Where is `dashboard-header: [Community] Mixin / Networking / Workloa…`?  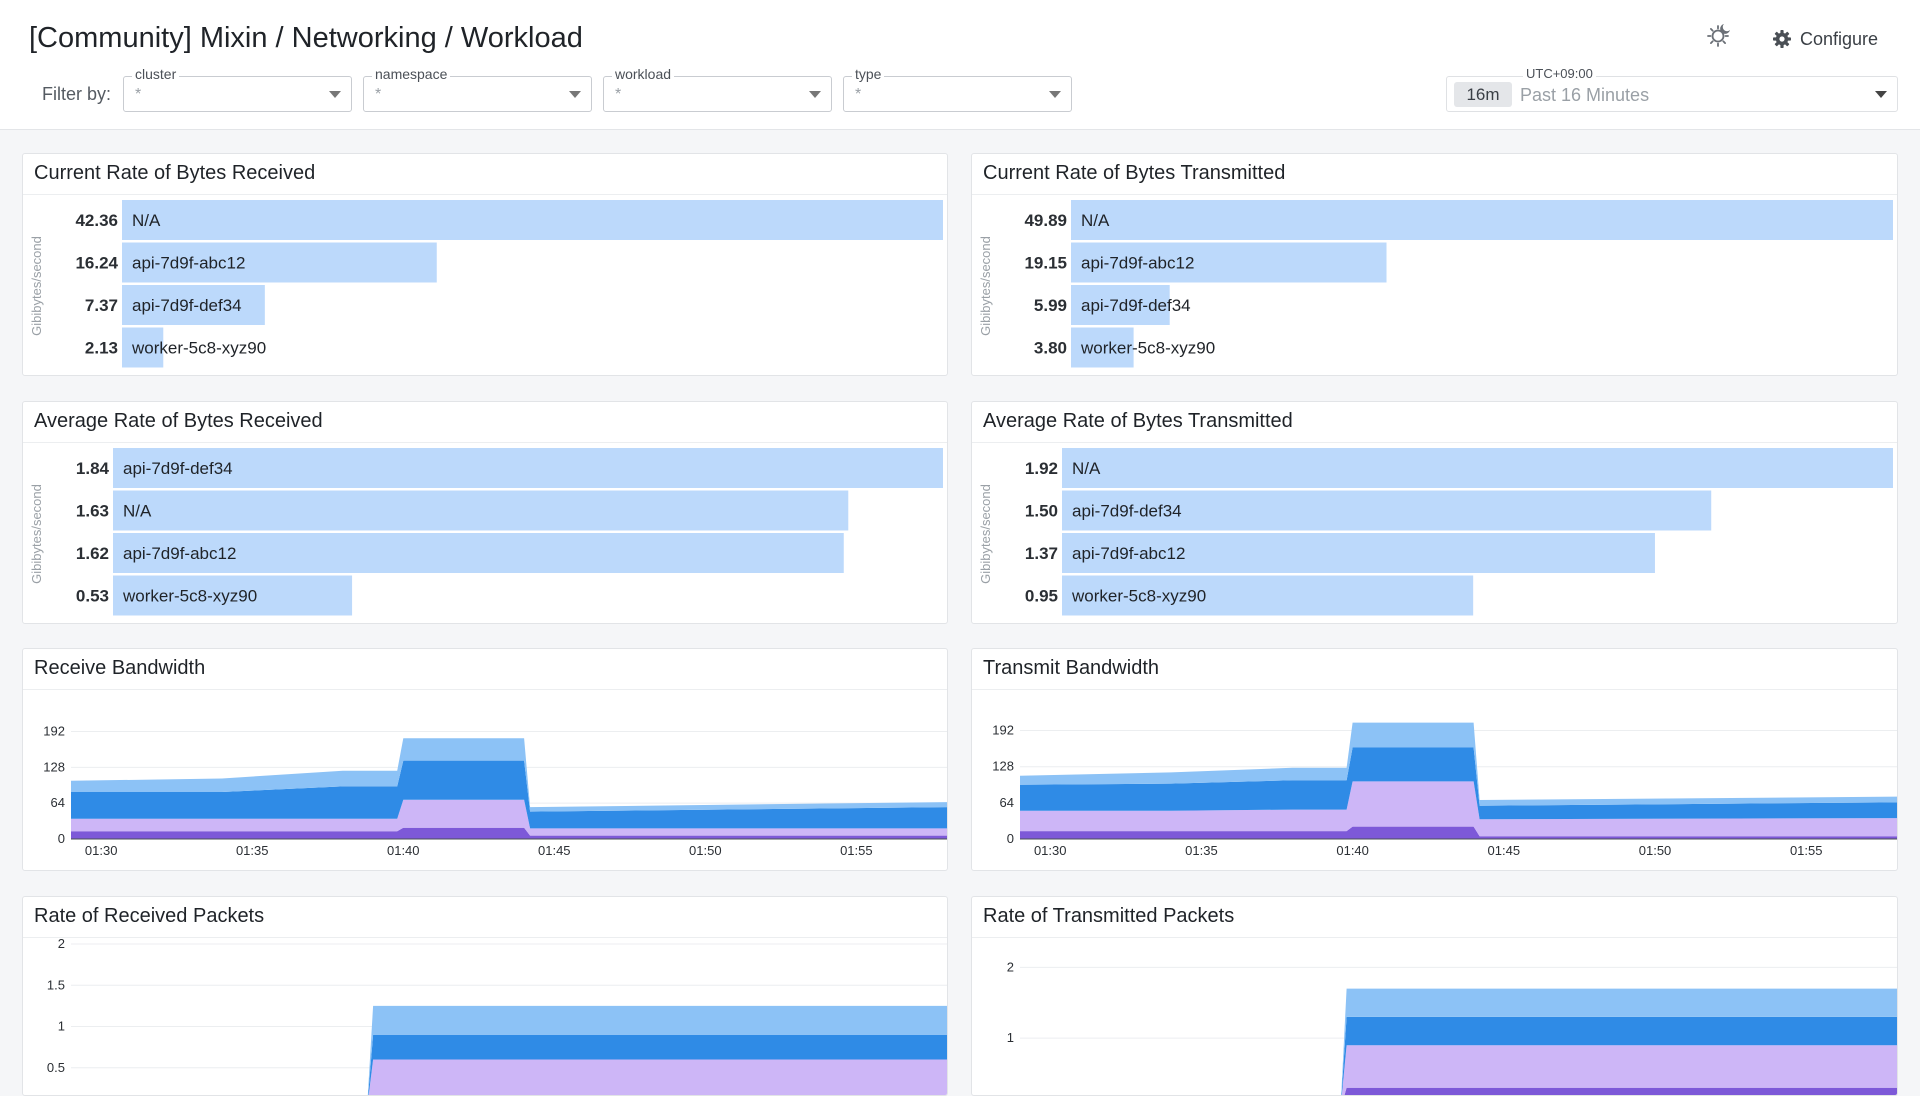 dashboard-header: [Community] Mixin / Networking / Workloa… is located at coordinates (960, 65).